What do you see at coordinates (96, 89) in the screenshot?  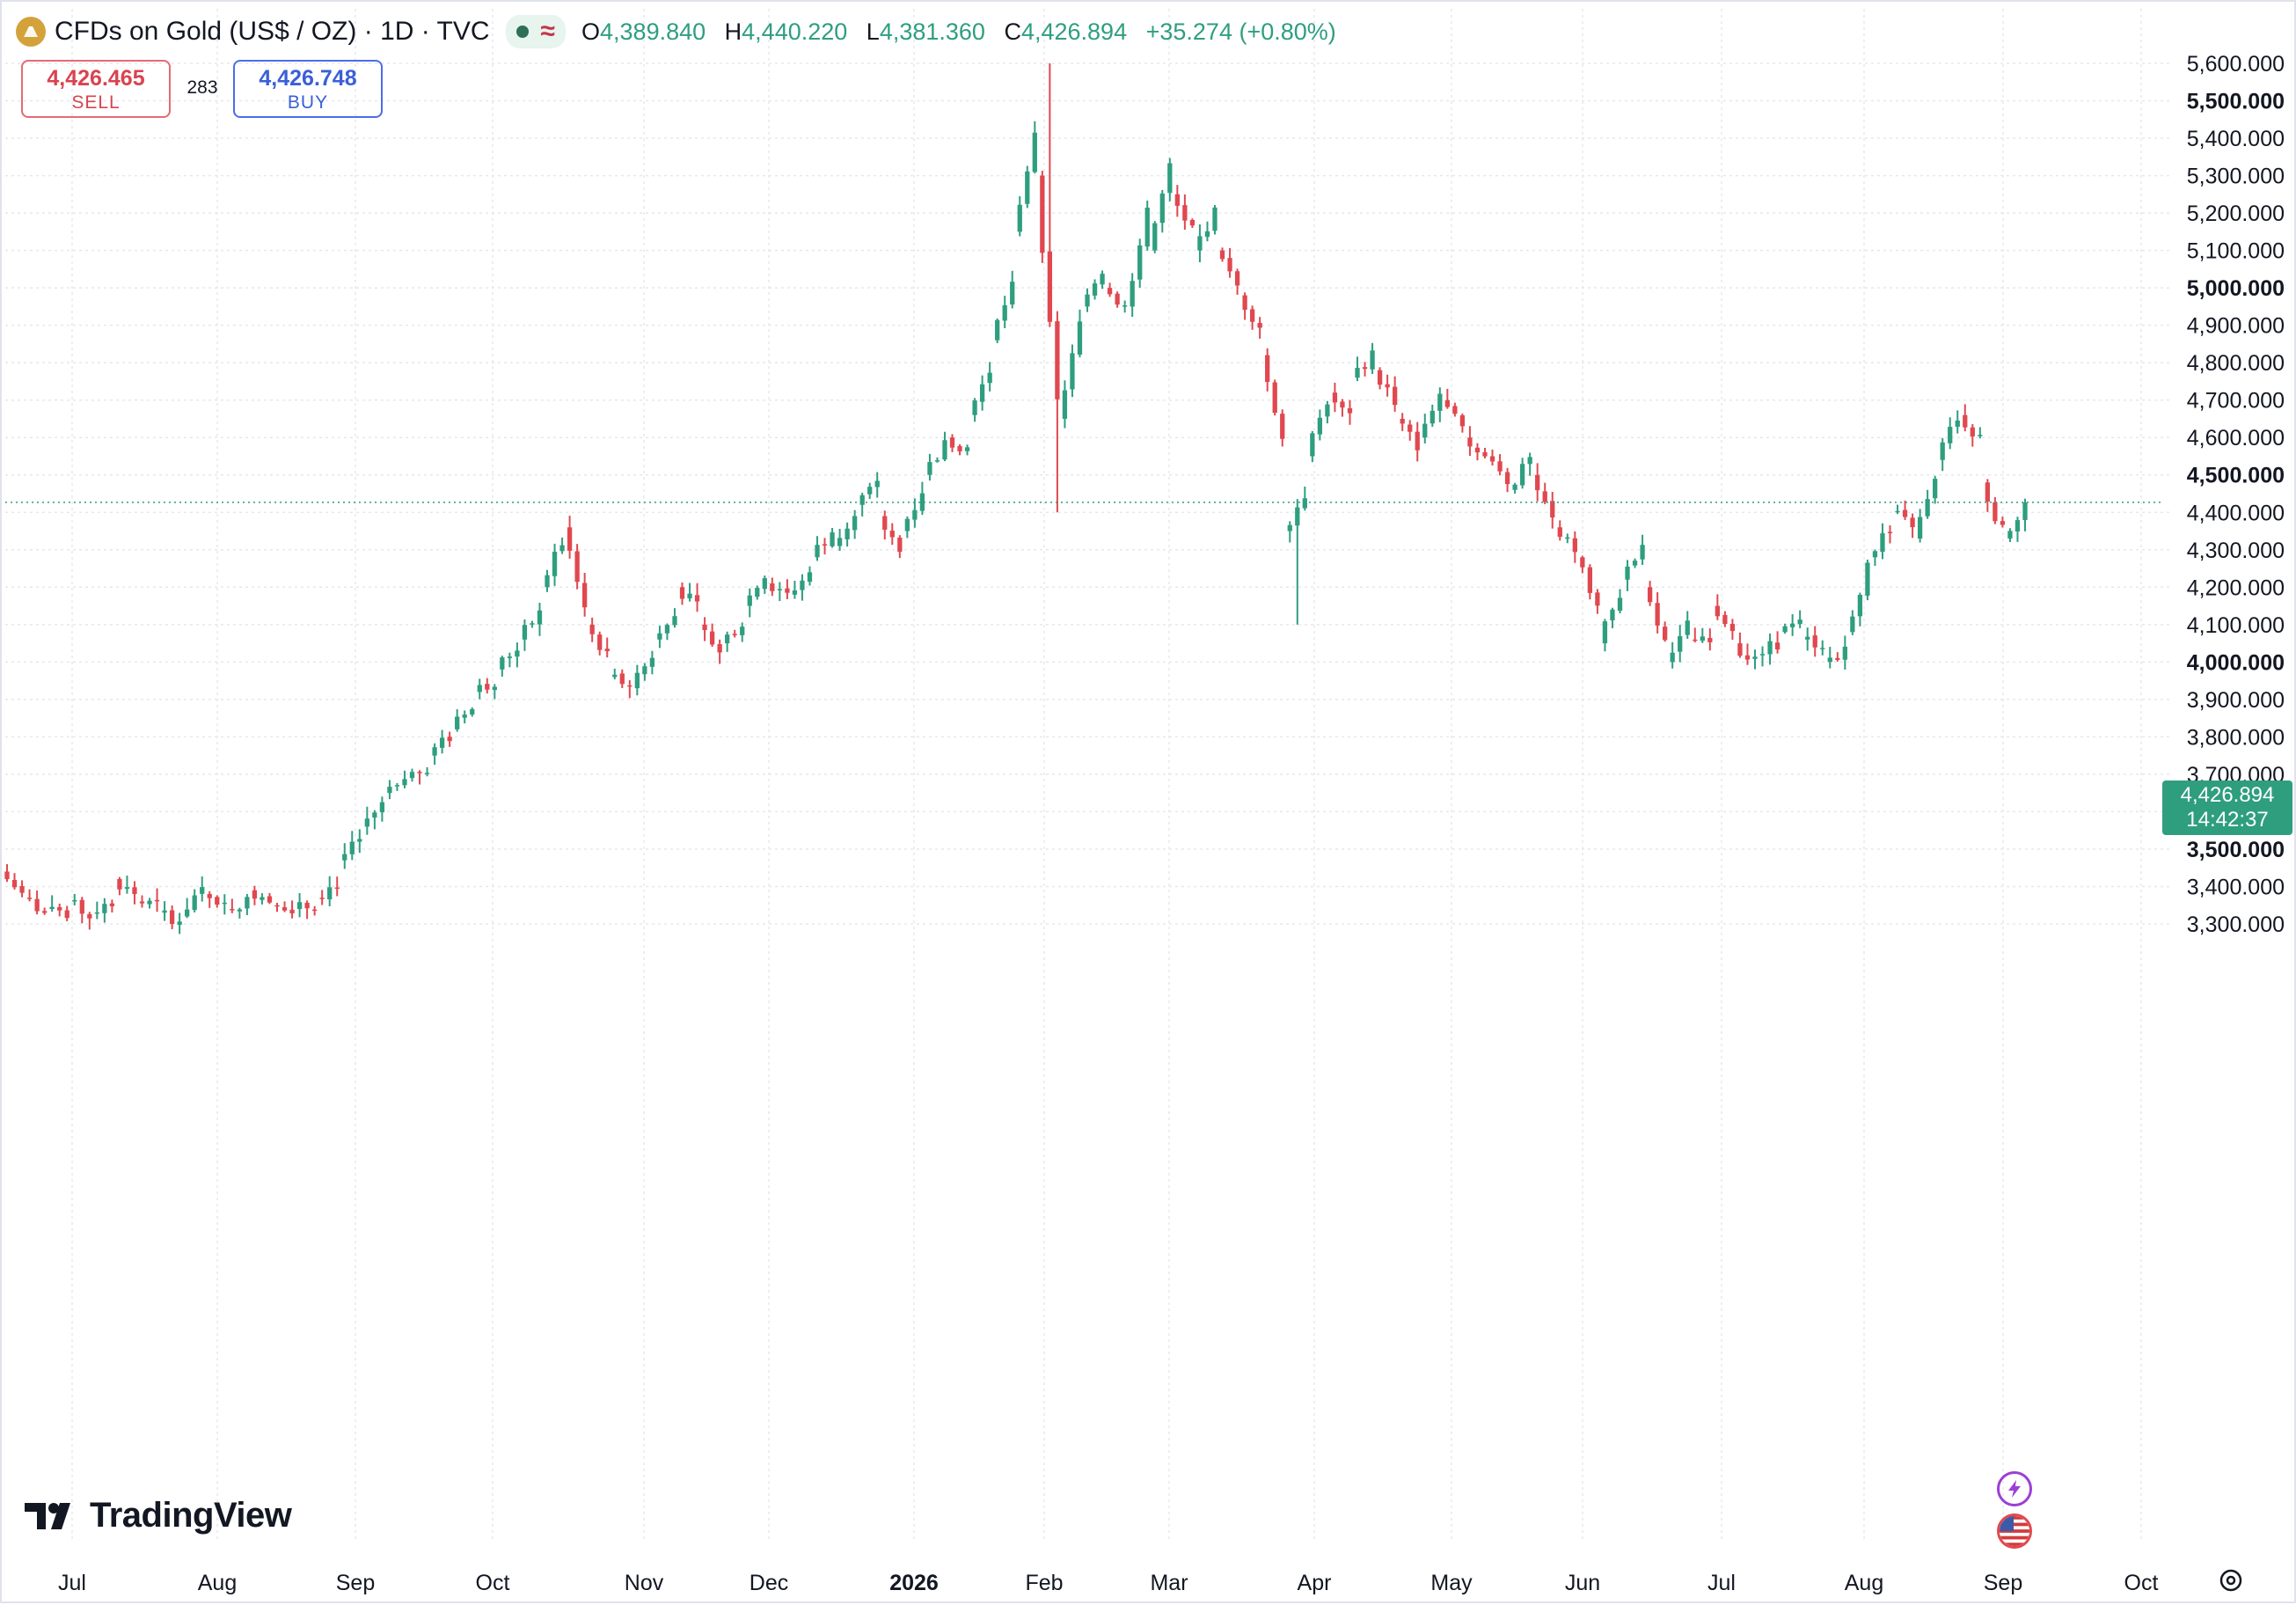 I see `sell-button: 4,426.465 SELL` at bounding box center [96, 89].